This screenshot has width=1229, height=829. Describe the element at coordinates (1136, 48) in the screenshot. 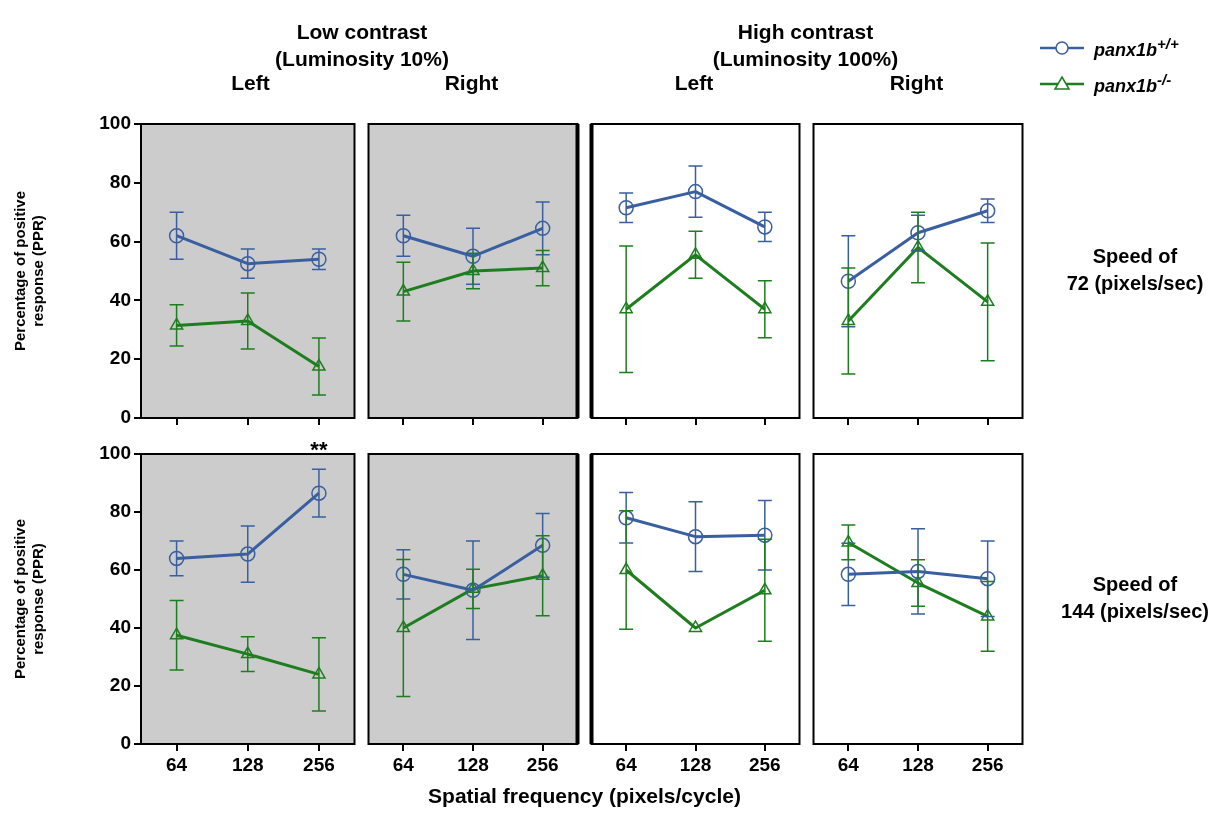

I see `legend-label: panx1b$^{+/+}$` at that location.